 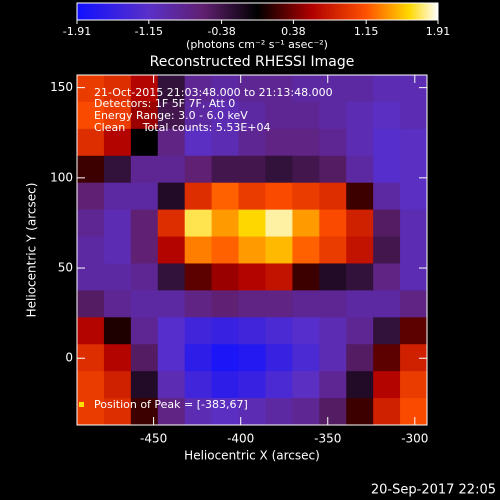 What do you see at coordinates (149, 31) in the screenshot?
I see `colorbar-tick-label: -1.15` at bounding box center [149, 31].